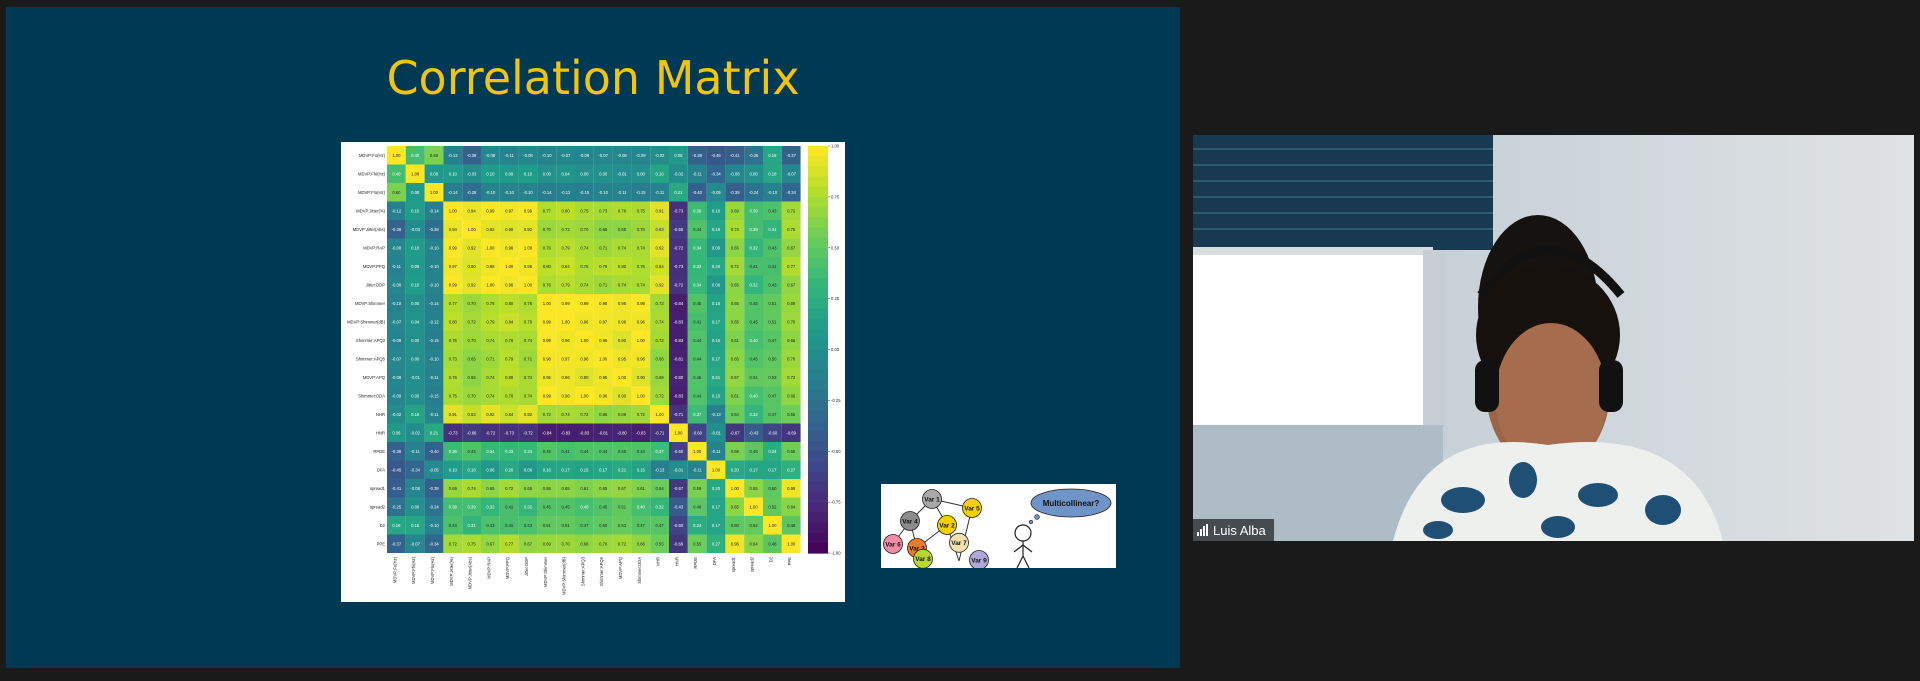 Image resolution: width=1920 pixels, height=681 pixels. I want to click on heatmap-row-label: spread2, so click(378, 506).